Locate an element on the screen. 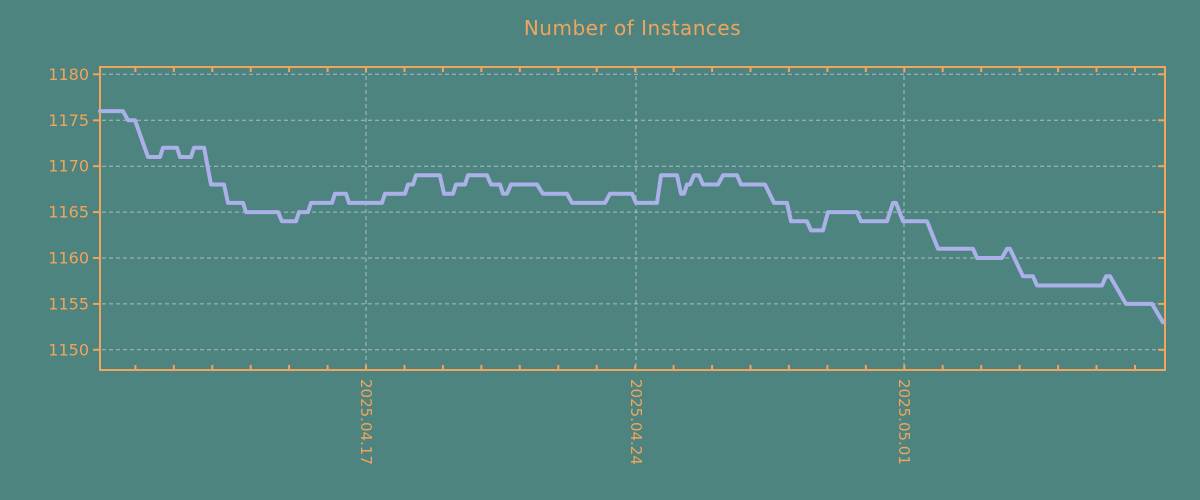 The width and height of the screenshot is (1200, 500). x-tick-label: 2025.04.24 is located at coordinates (636, 422).